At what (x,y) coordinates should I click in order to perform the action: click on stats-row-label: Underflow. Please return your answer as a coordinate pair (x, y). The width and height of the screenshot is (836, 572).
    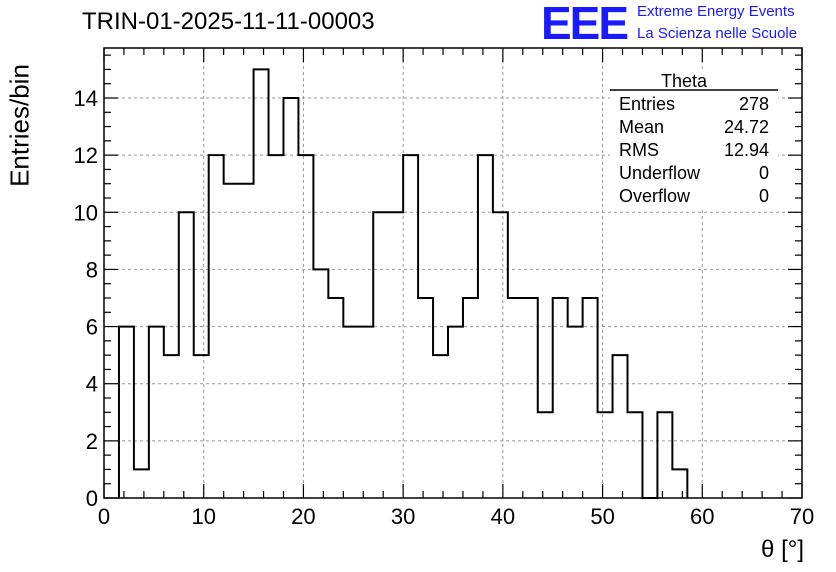
    Looking at the image, I should click on (660, 173).